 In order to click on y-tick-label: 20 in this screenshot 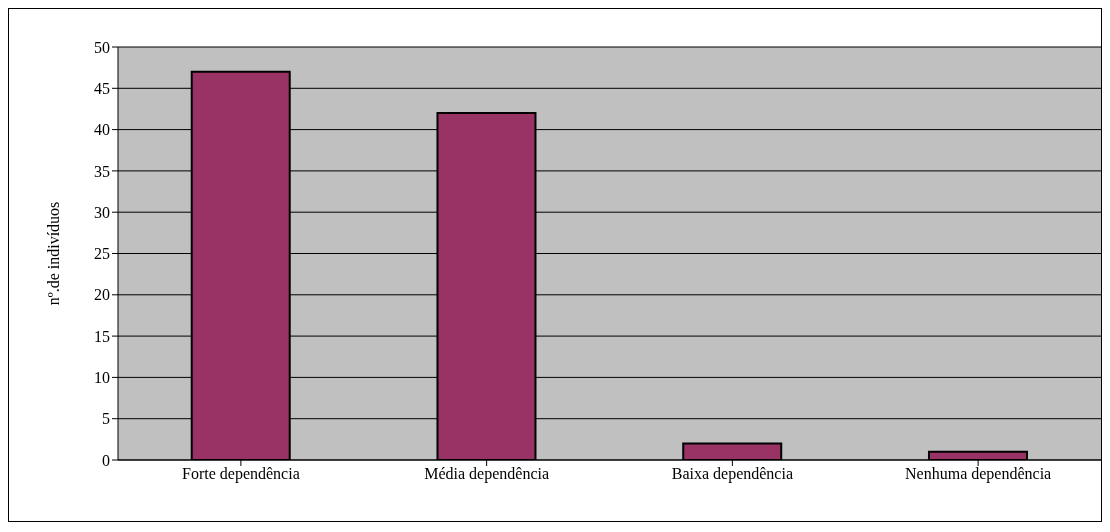, I will do `click(102, 295)`.